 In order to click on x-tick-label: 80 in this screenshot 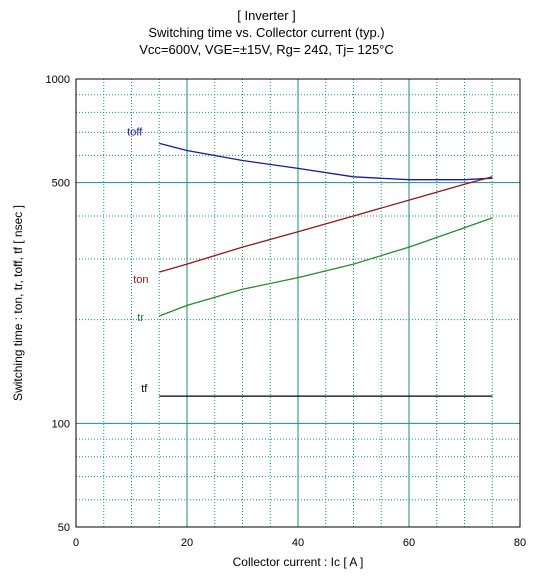, I will do `click(520, 543)`.